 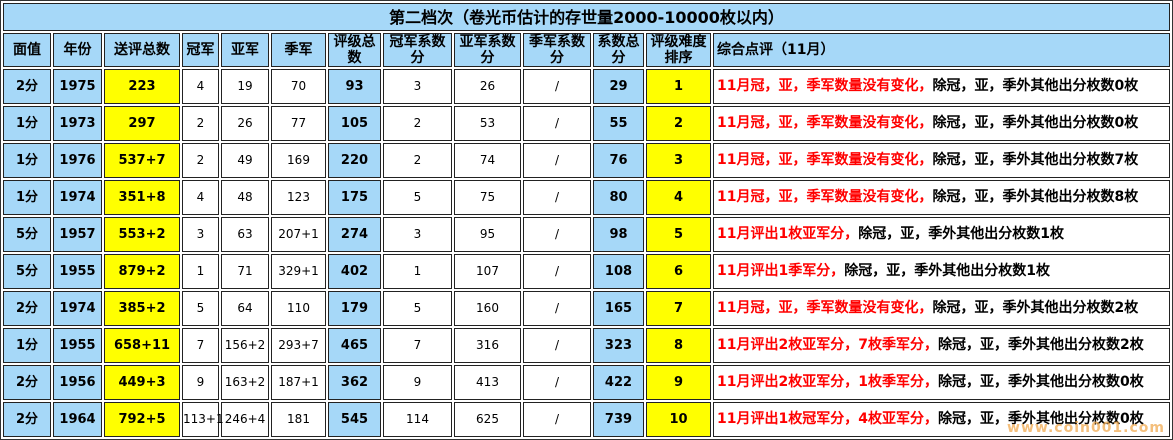 I want to click on cell-total-score: 165, so click(x=618, y=308).